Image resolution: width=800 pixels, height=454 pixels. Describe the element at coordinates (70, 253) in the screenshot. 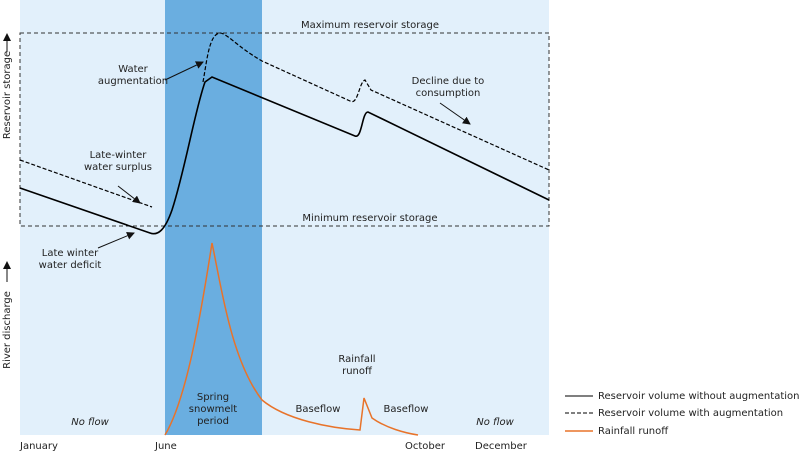

I see `annotation-line: Late winter` at that location.